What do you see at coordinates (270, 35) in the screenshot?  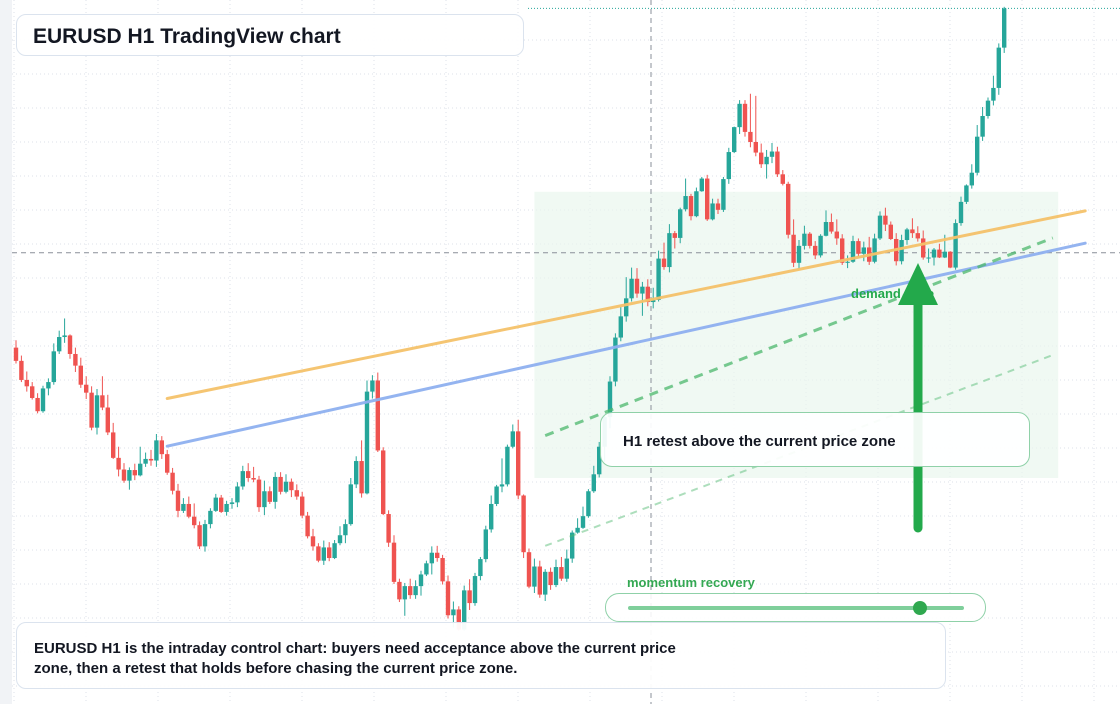 I see `chart-title-panel: EURUSD H1 TradingView chart` at bounding box center [270, 35].